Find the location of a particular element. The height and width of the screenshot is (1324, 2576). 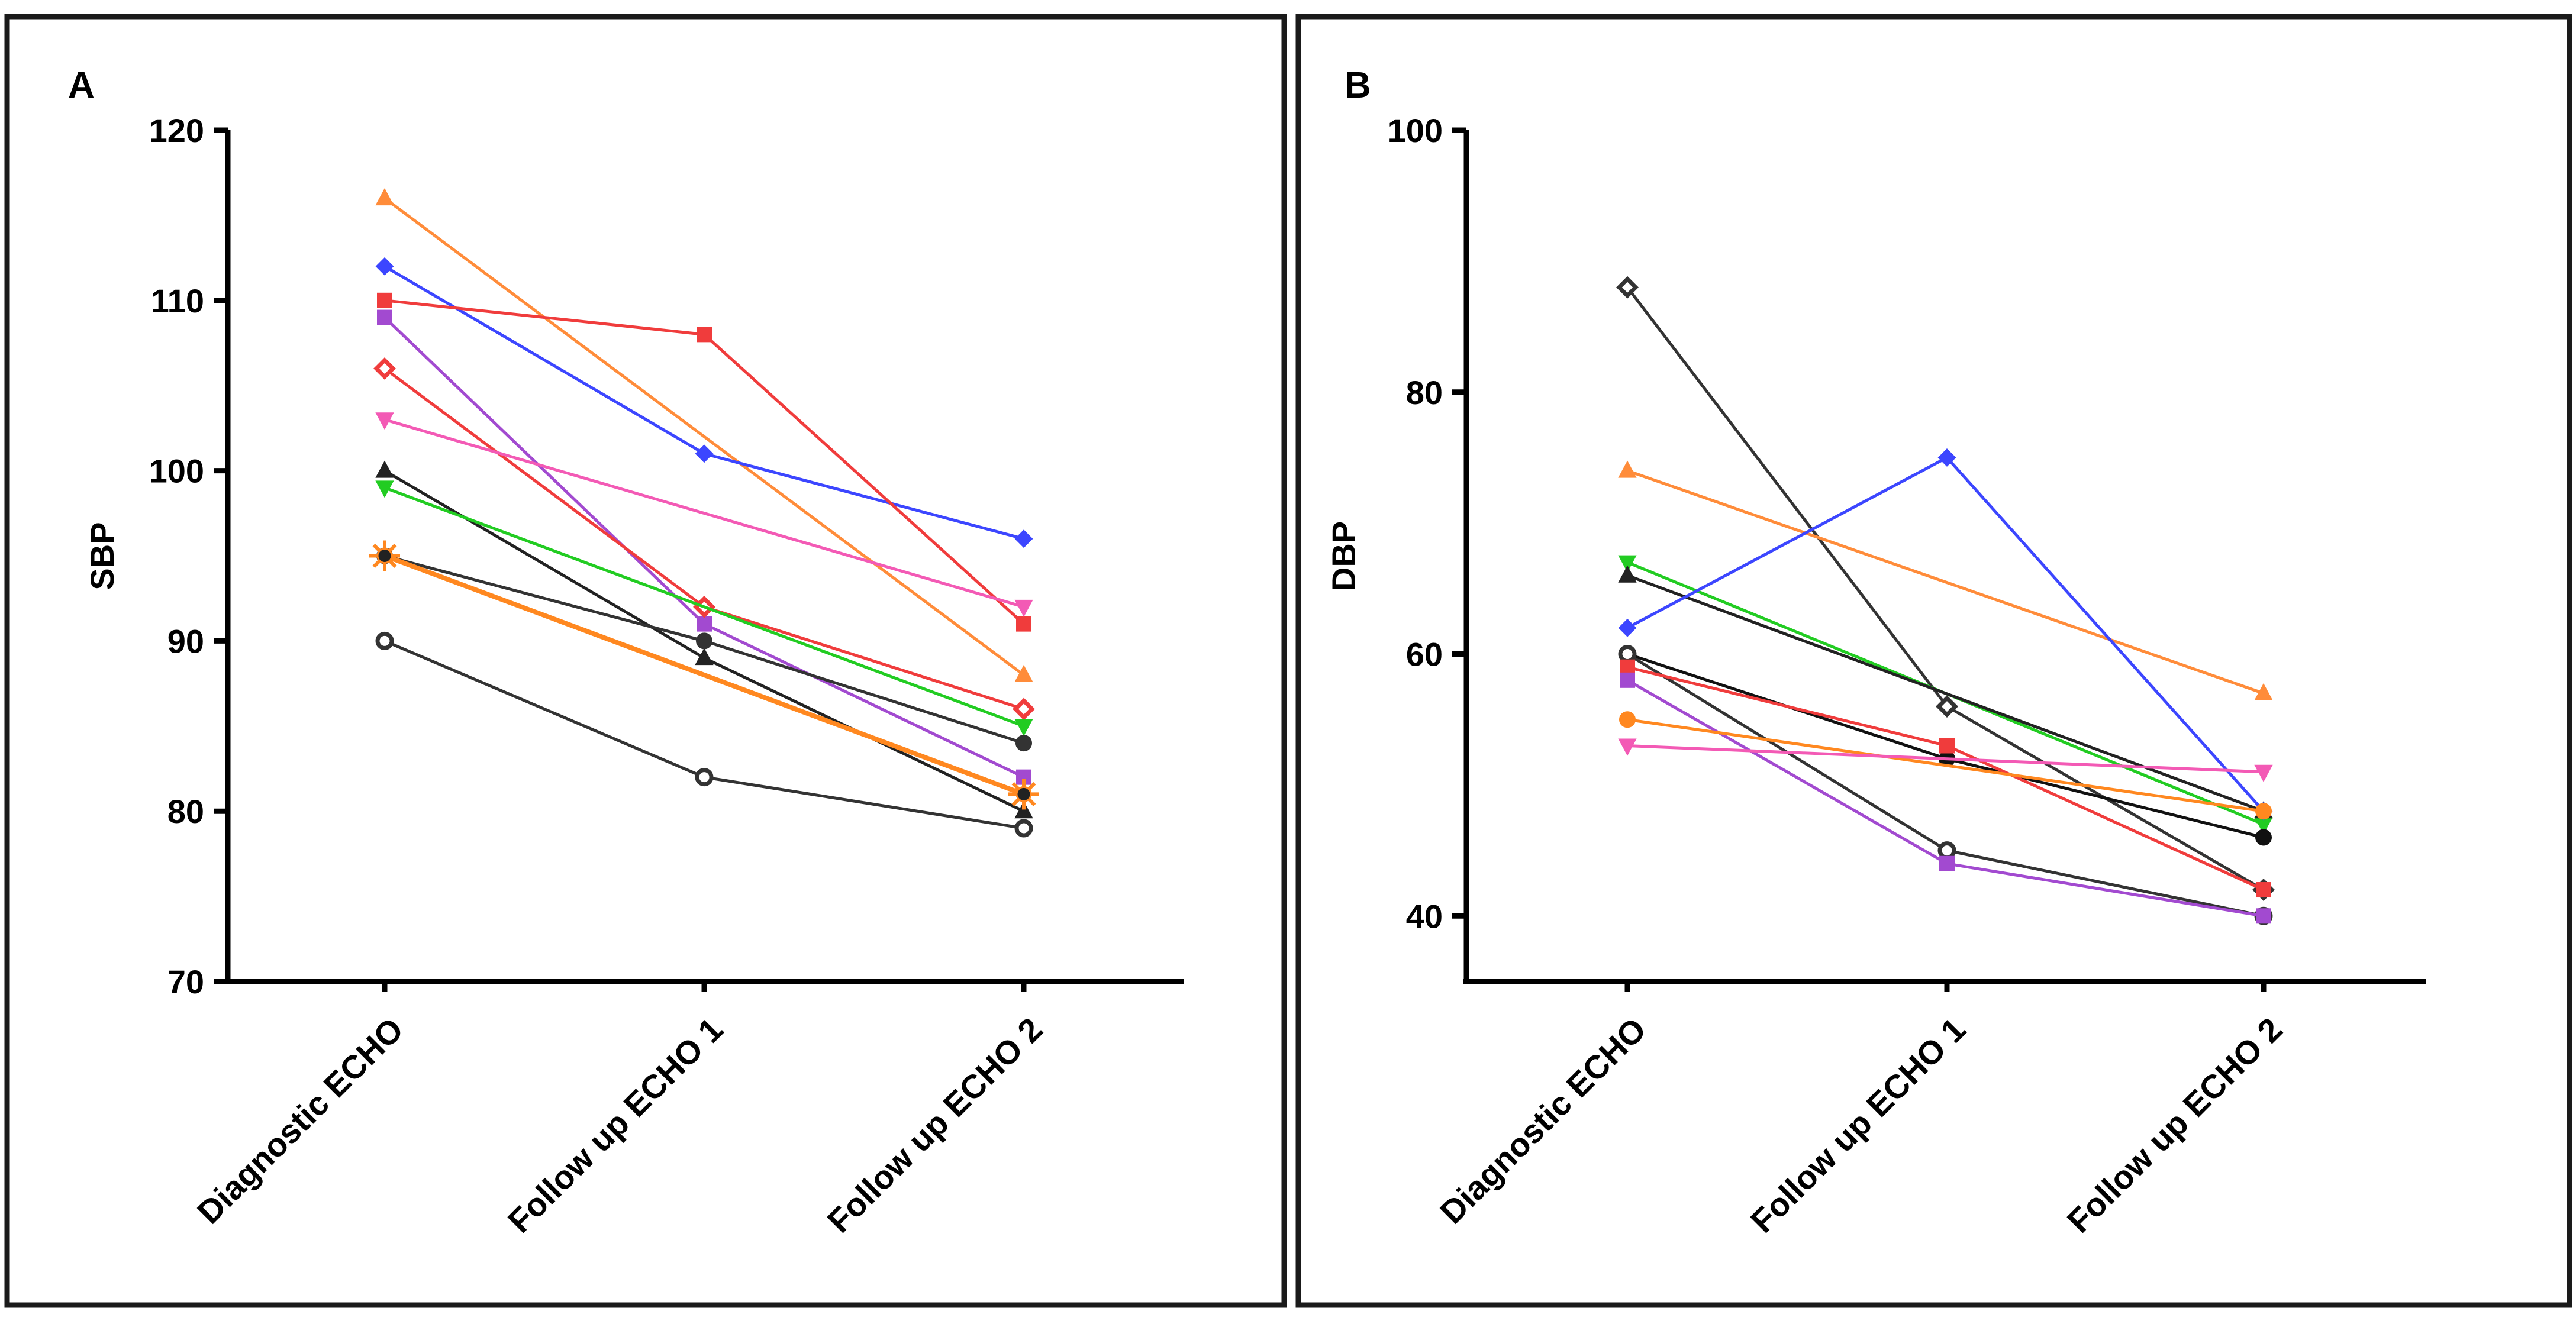

panel-a-y-axis-title: SBP is located at coordinates (102, 556).